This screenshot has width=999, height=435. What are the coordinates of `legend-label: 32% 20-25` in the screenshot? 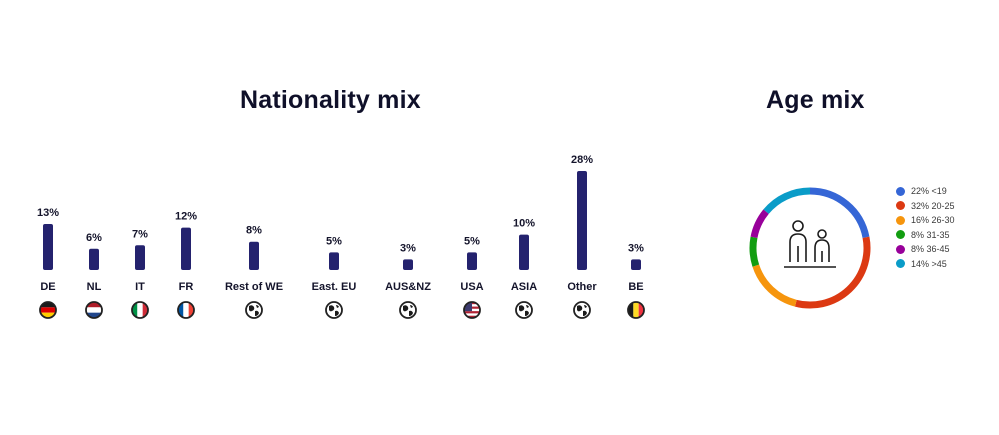 It's located at (933, 205).